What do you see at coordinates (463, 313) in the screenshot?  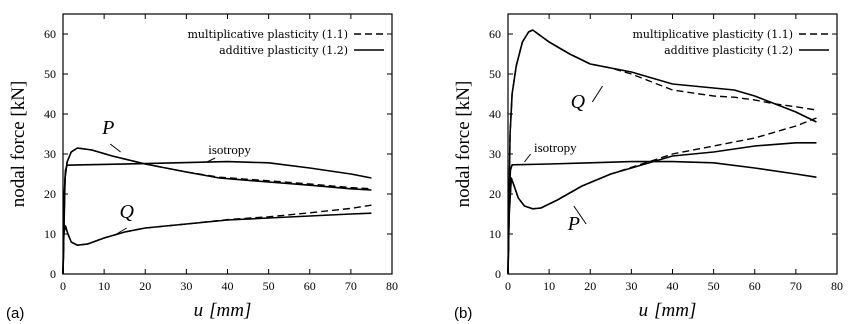 I see `panel-label: (b)` at bounding box center [463, 313].